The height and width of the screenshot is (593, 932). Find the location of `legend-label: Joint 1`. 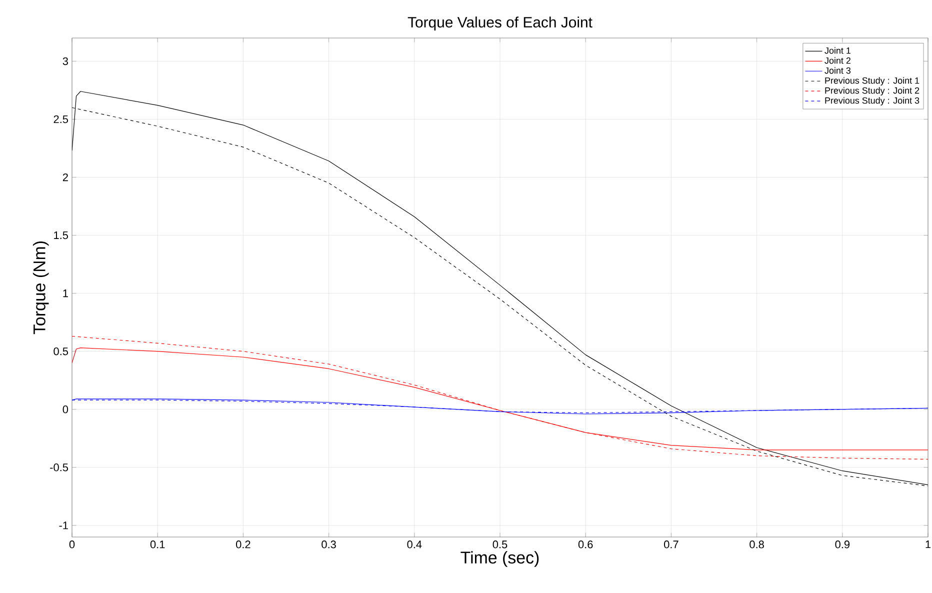

legend-label: Joint 1 is located at coordinates (837, 50).